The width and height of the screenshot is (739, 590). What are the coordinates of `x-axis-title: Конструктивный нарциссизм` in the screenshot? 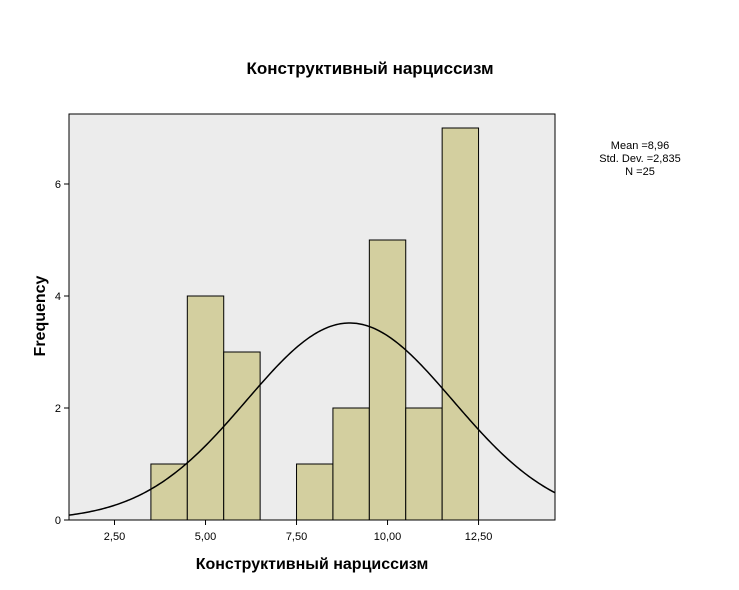 It's located at (312, 564).